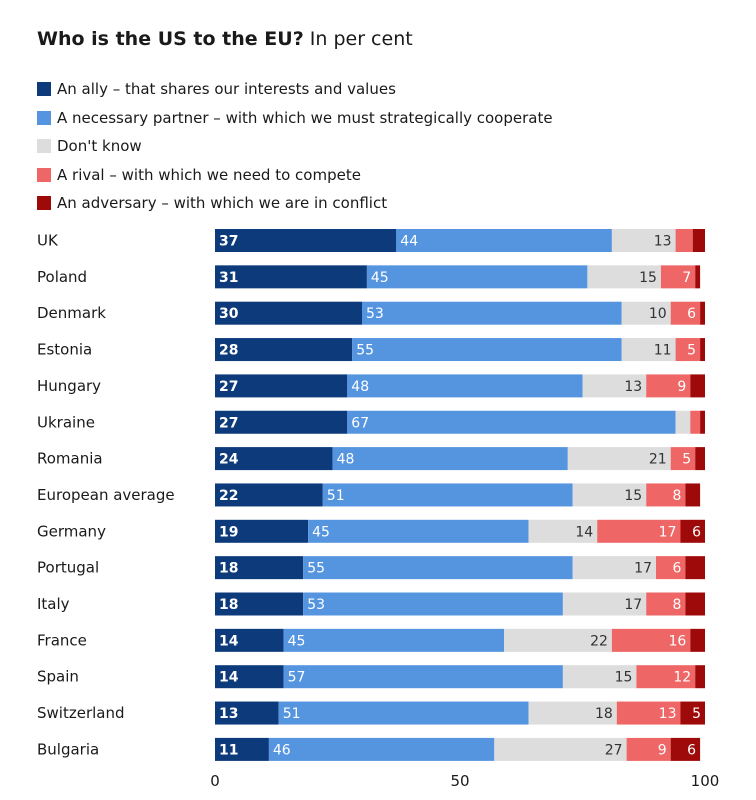 Image resolution: width=756 pixels, height=800 pixels. What do you see at coordinates (229, 460) in the screenshot?
I see `value-label-romania-an-ally: 24` at bounding box center [229, 460].